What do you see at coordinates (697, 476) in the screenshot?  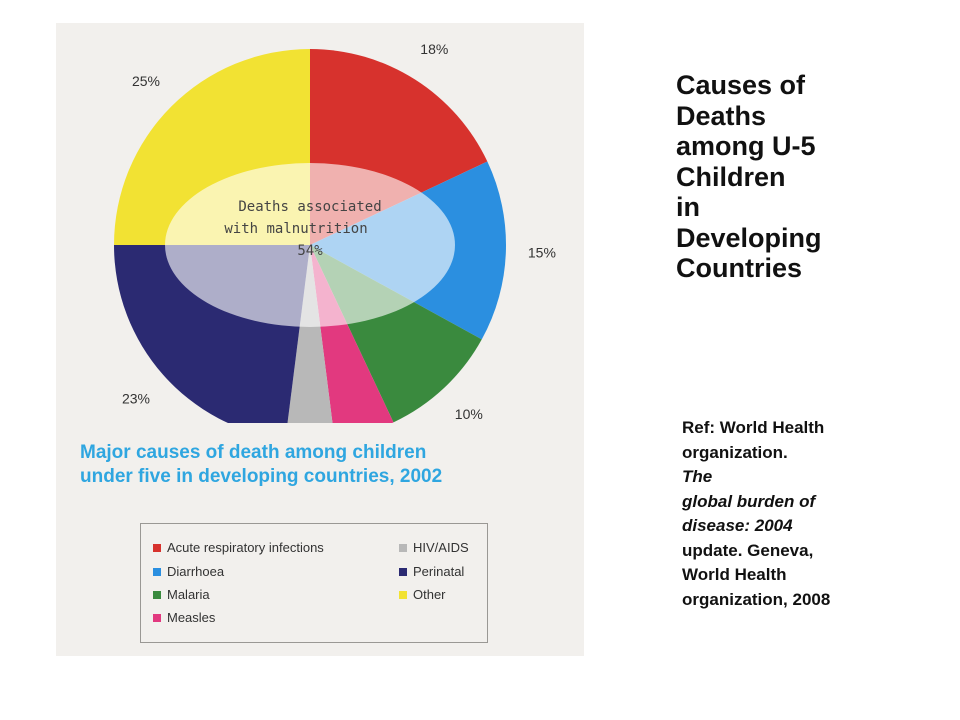 I see `reference-text-italic: The` at bounding box center [697, 476].